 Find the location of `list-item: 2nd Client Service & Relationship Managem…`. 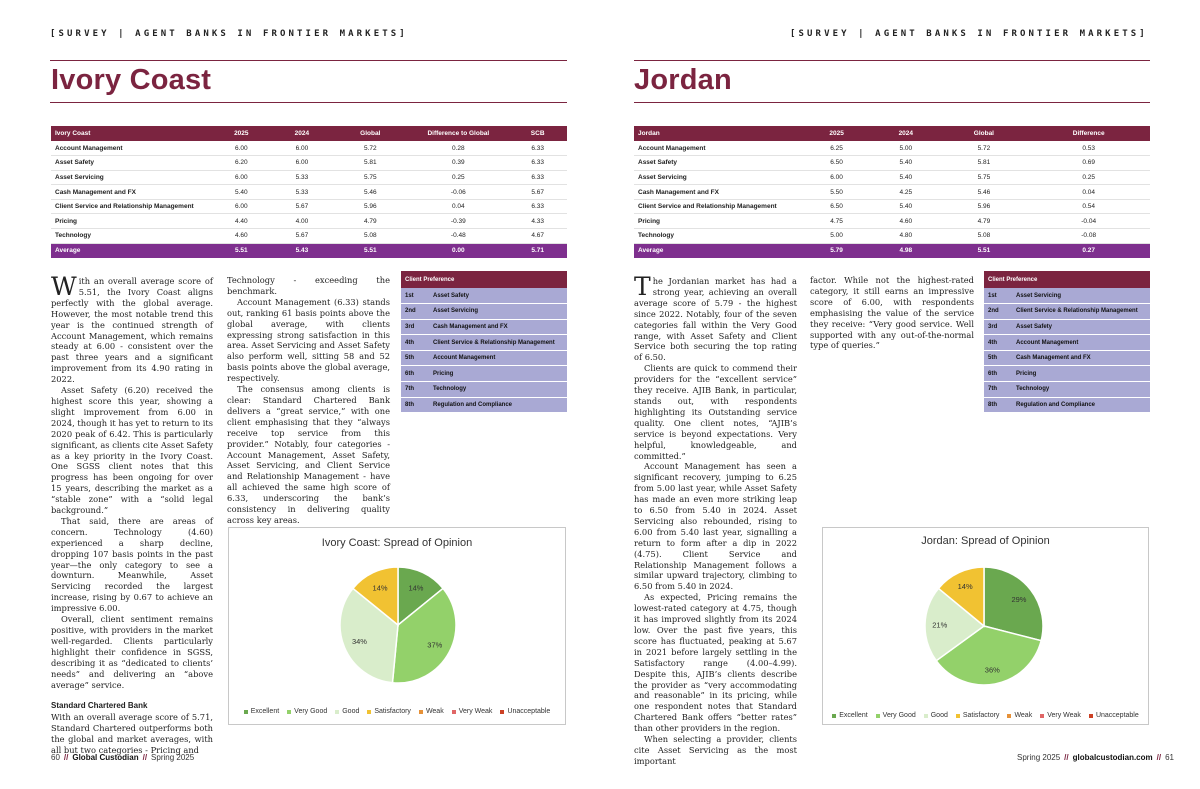

list-item: 2nd Client Service & Relationship Managem… is located at coordinates (1067, 311).